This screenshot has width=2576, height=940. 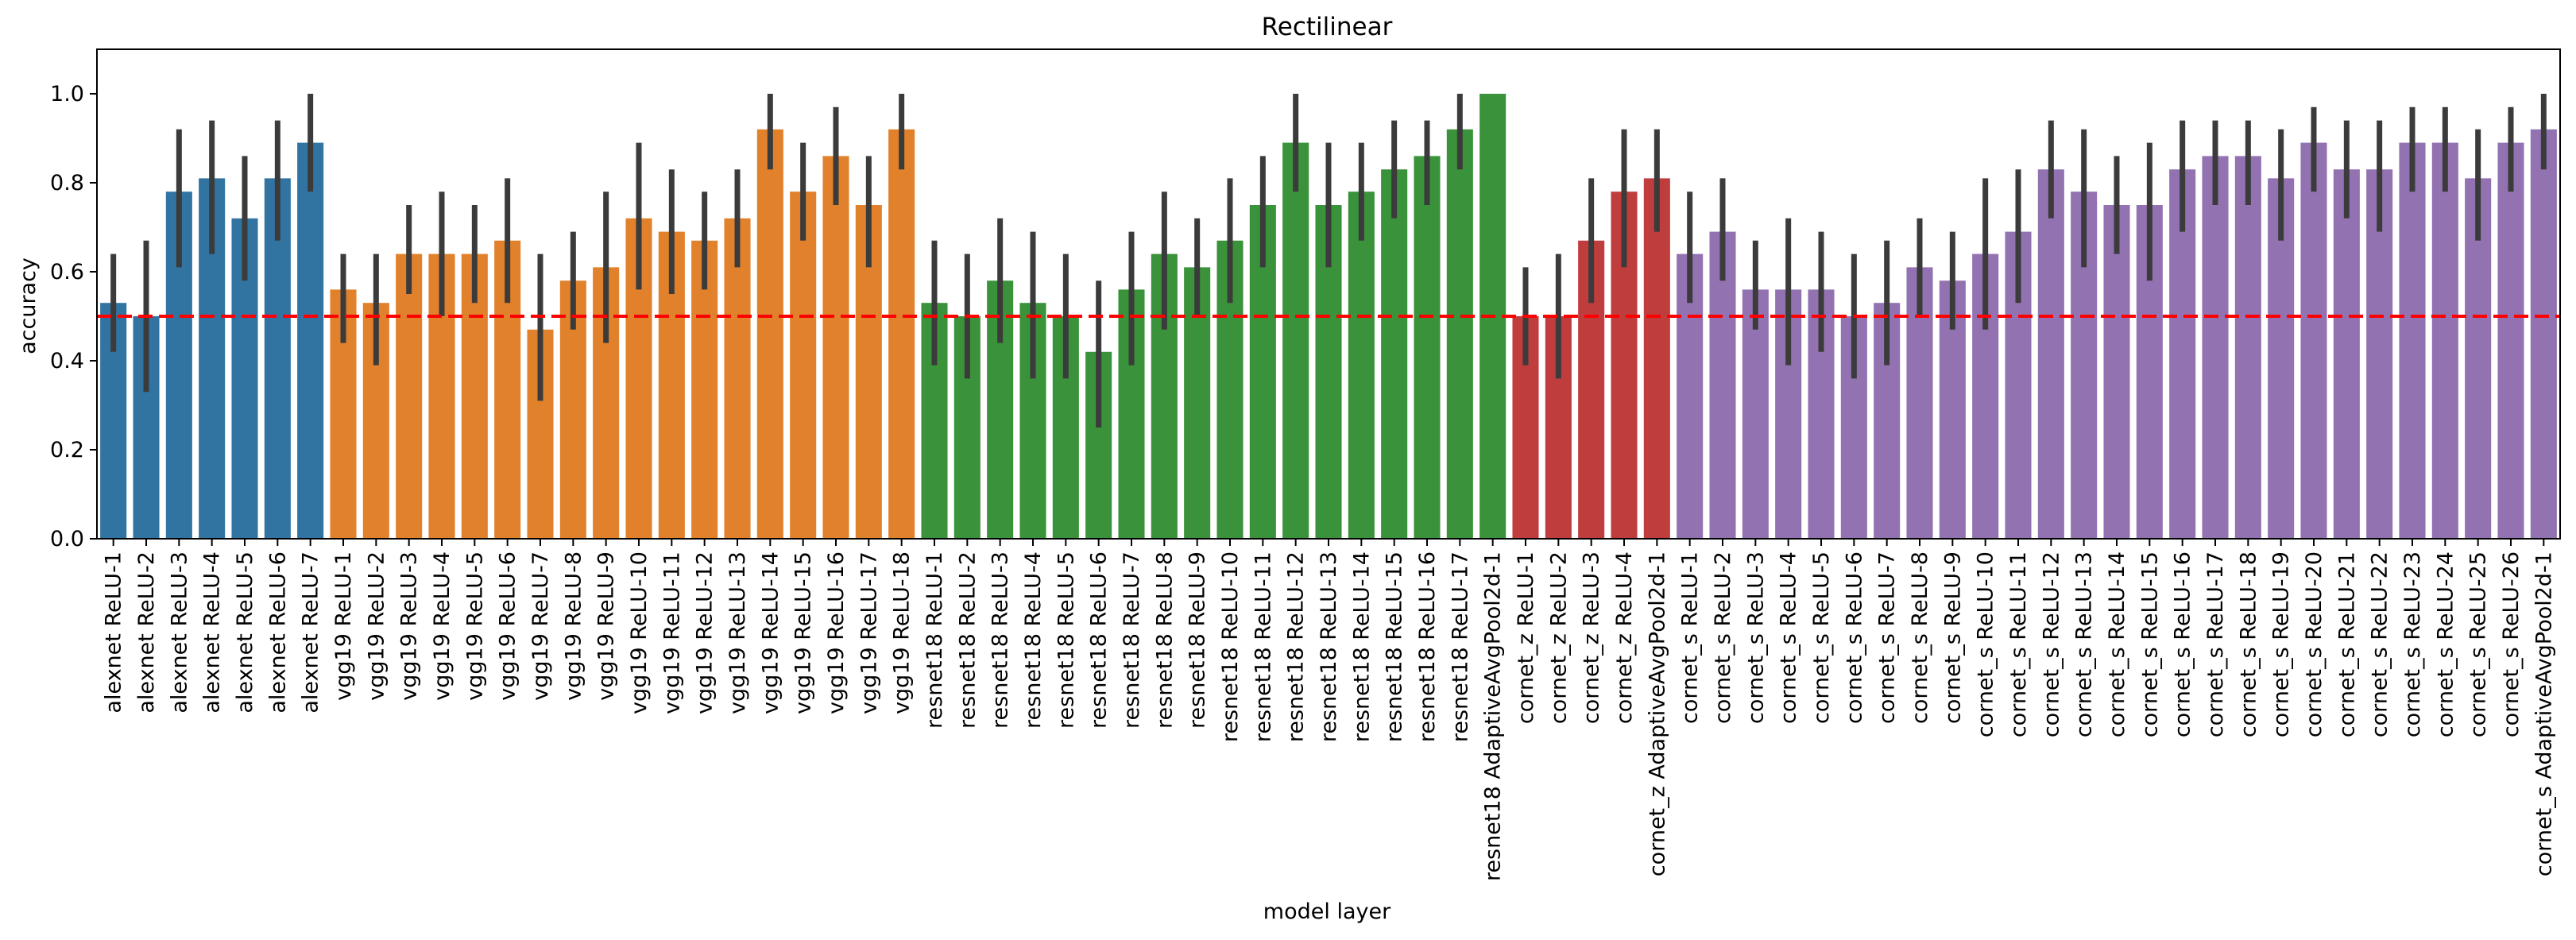 What do you see at coordinates (67, 94) in the screenshot?
I see `y-tick-label: 1.0` at bounding box center [67, 94].